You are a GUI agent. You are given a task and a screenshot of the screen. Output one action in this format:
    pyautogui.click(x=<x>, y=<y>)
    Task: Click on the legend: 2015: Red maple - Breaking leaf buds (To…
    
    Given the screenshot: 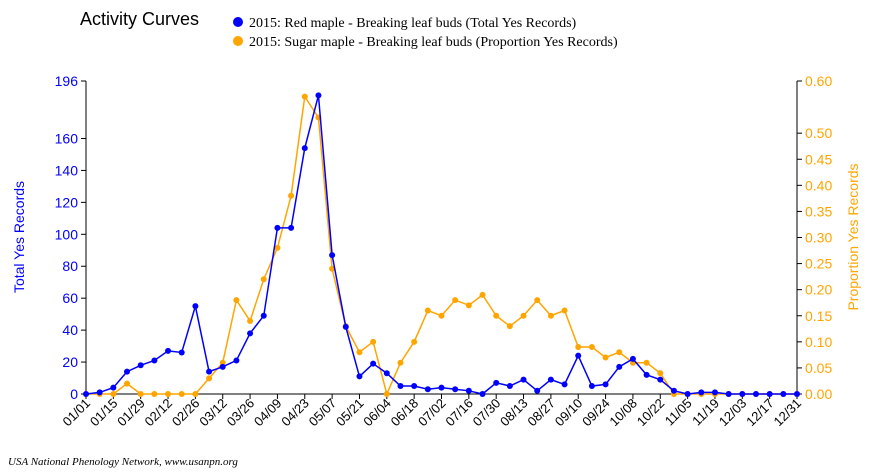 What is the action you would take?
    pyautogui.click(x=425, y=33)
    